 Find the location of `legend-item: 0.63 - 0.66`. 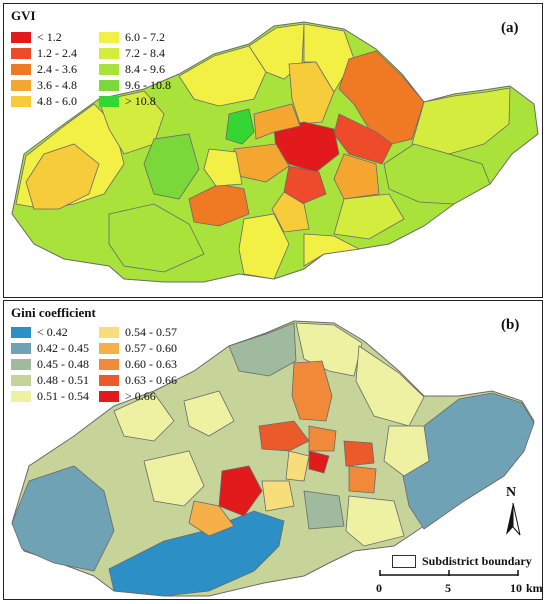

legend-item: 0.63 - 0.66 is located at coordinates (143, 380).